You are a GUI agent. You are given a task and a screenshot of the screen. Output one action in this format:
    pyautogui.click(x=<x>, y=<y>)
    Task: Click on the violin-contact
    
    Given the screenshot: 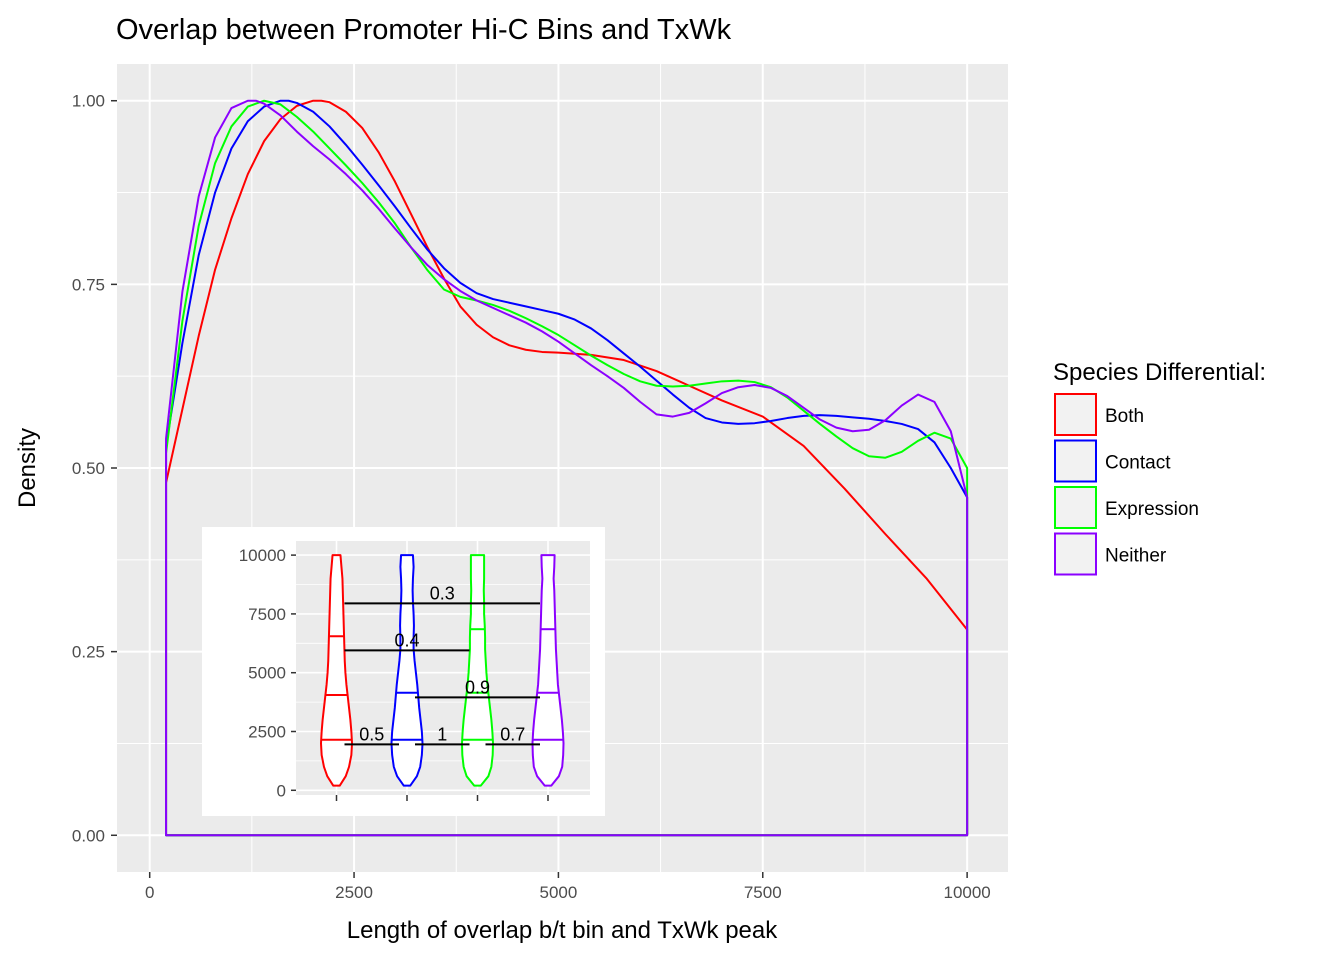 What is the action you would take?
    pyautogui.click(x=407, y=670)
    